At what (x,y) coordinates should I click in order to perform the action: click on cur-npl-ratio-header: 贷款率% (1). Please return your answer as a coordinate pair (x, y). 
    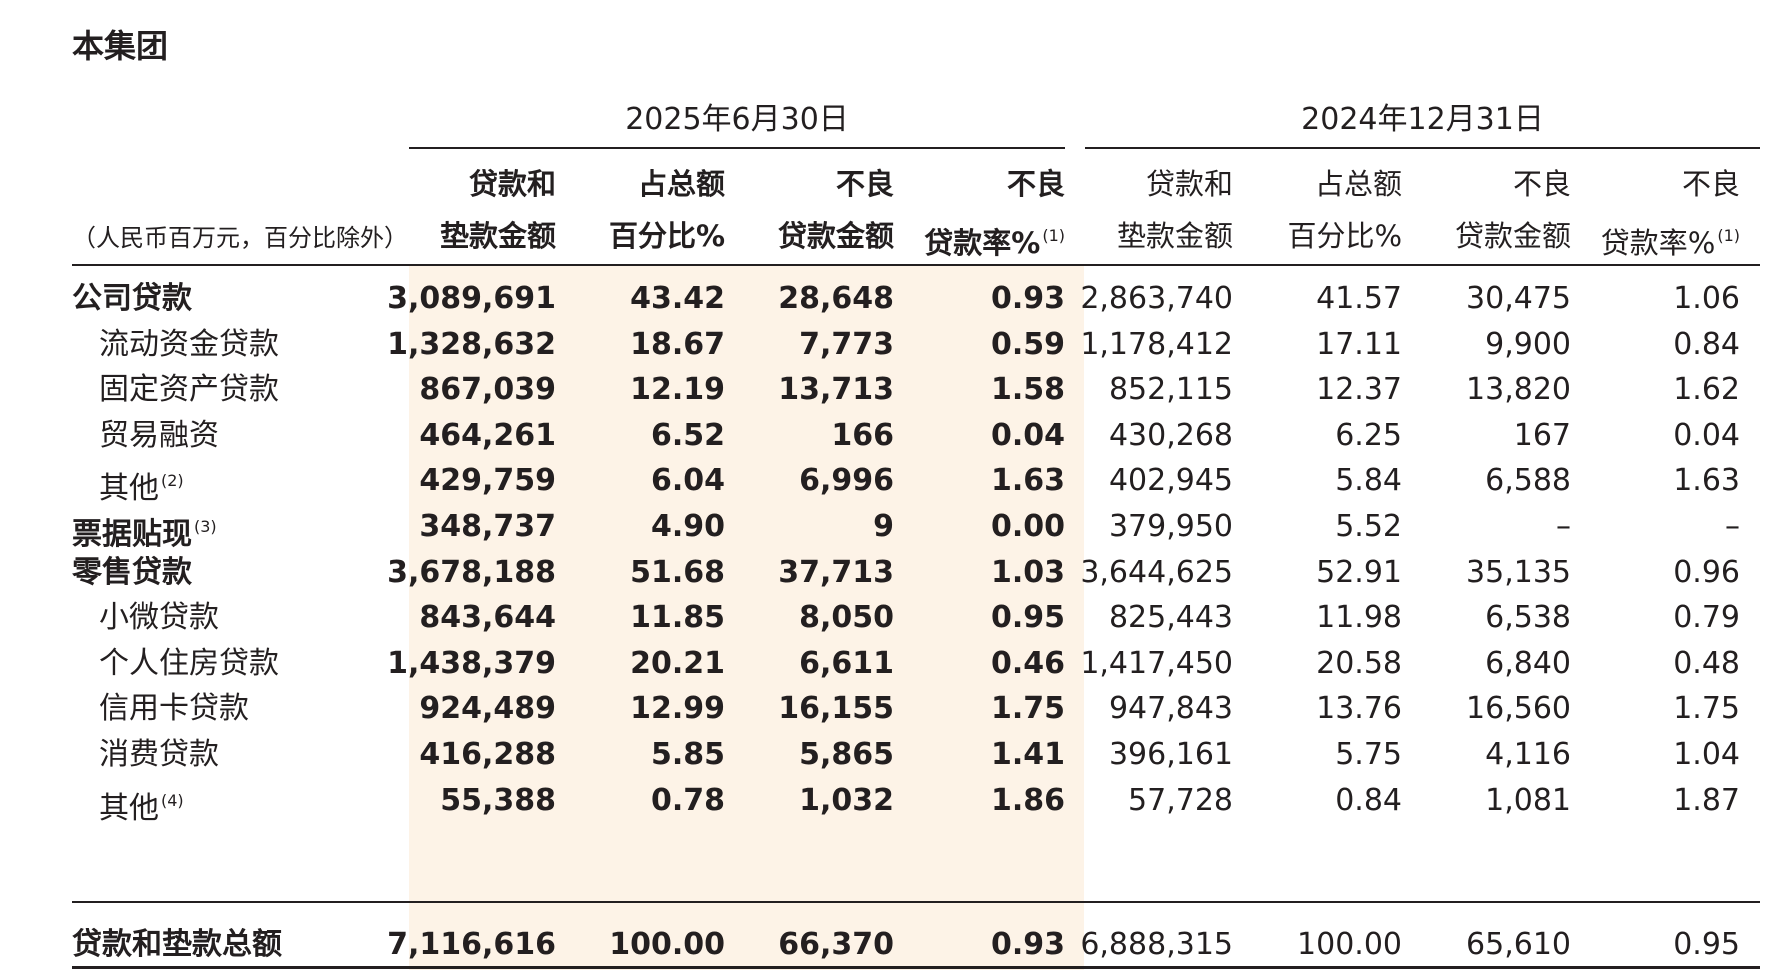
    Looking at the image, I should click on (994, 239).